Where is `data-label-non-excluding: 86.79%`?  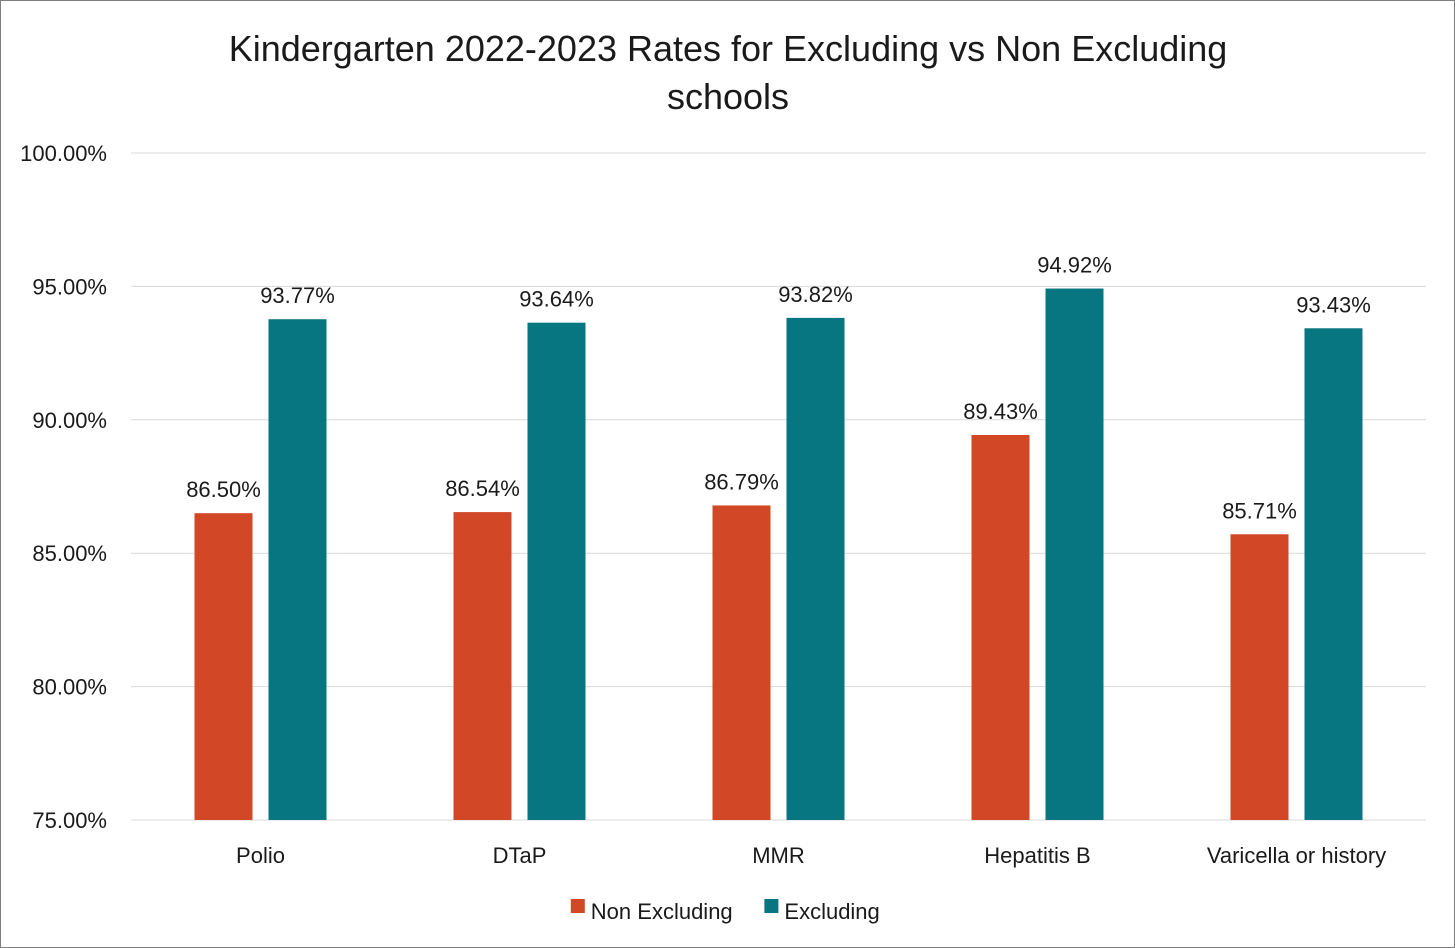
data-label-non-excluding: 86.79% is located at coordinates (741, 481).